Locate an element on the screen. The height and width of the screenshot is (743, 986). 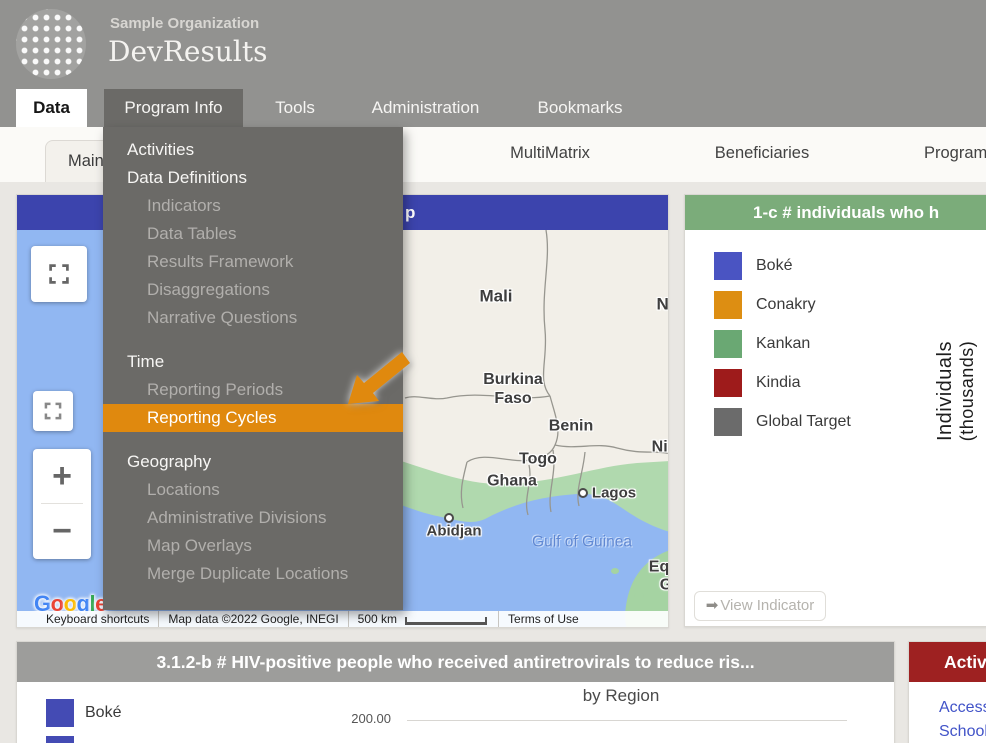
map-label-ghana: Ghana is located at coordinates (512, 481).